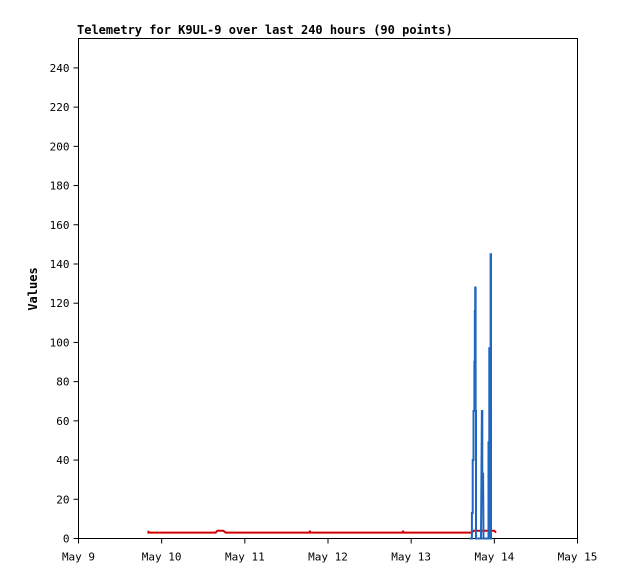  What do you see at coordinates (162, 557) in the screenshot?
I see `x-tick-label: May 10` at bounding box center [162, 557].